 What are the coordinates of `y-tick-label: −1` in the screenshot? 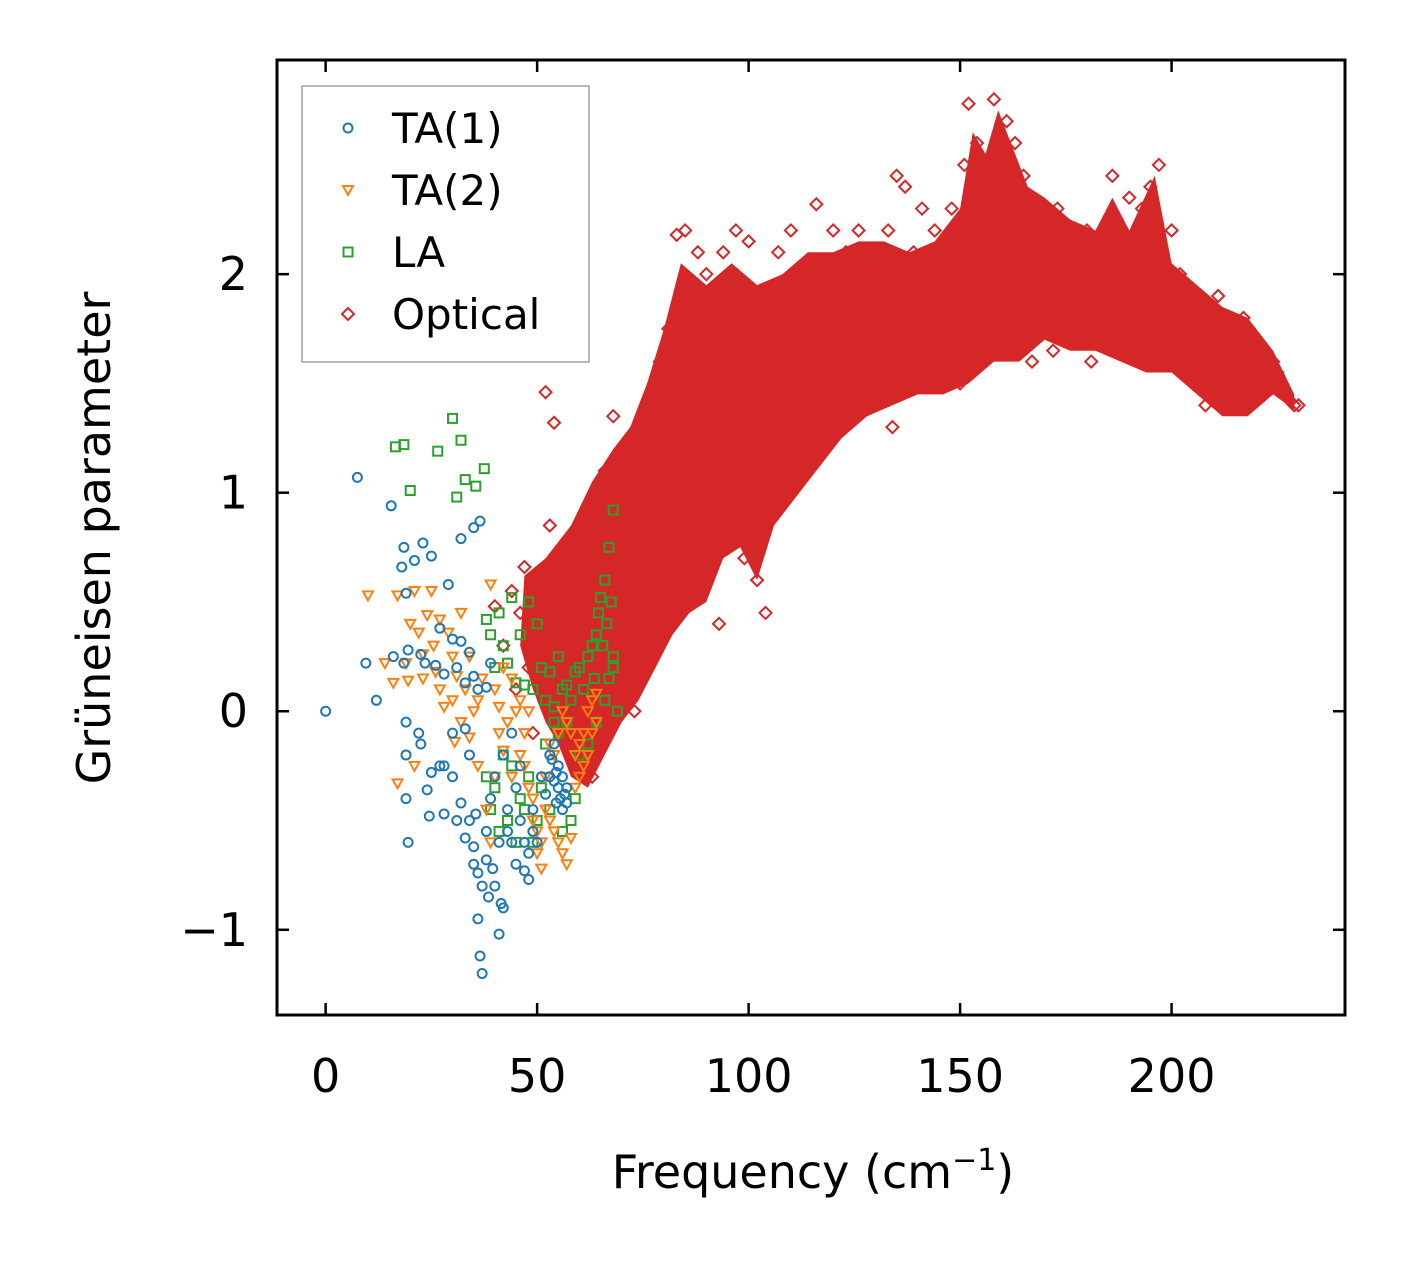 It's located at (214, 930).